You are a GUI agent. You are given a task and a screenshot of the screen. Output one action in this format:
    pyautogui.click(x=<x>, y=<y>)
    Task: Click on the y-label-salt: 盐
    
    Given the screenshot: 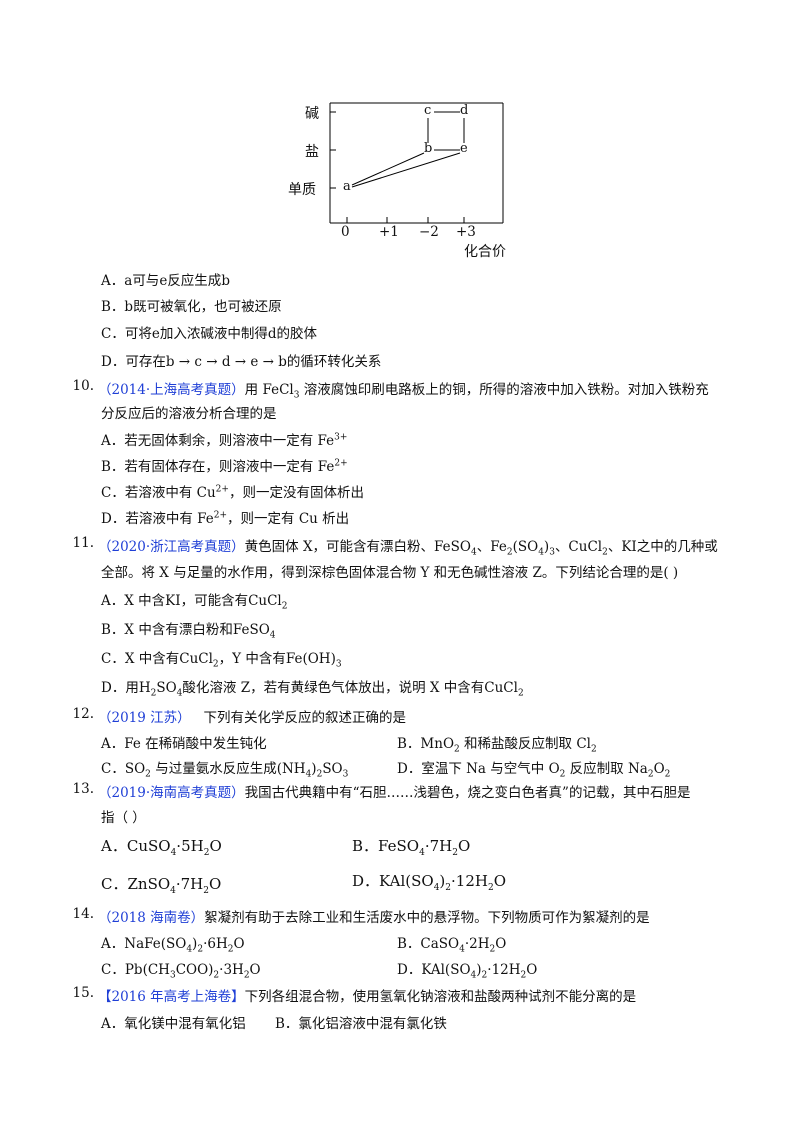 What is the action you would take?
    pyautogui.click(x=312, y=152)
    